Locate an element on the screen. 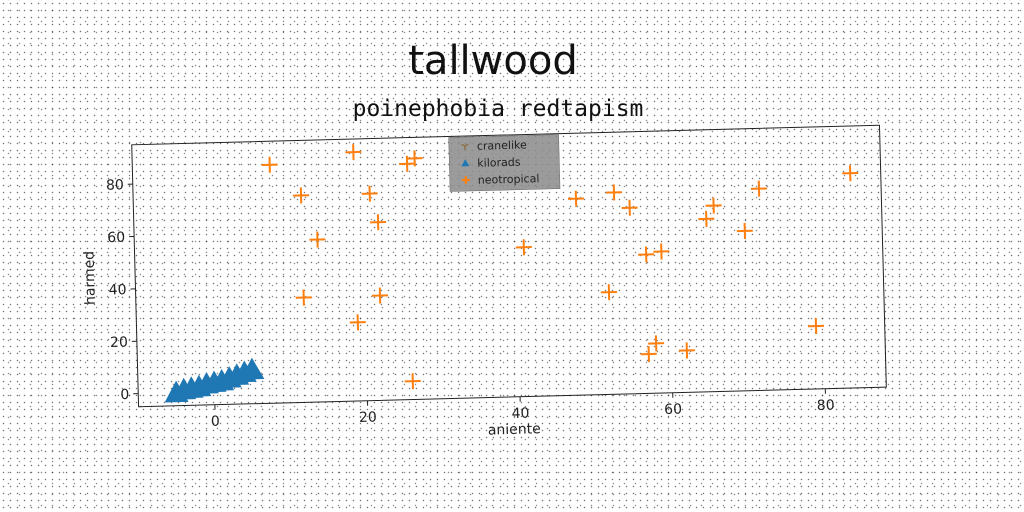 The width and height of the screenshot is (1024, 512). x-axis-label: aniente is located at coordinates (514, 429).